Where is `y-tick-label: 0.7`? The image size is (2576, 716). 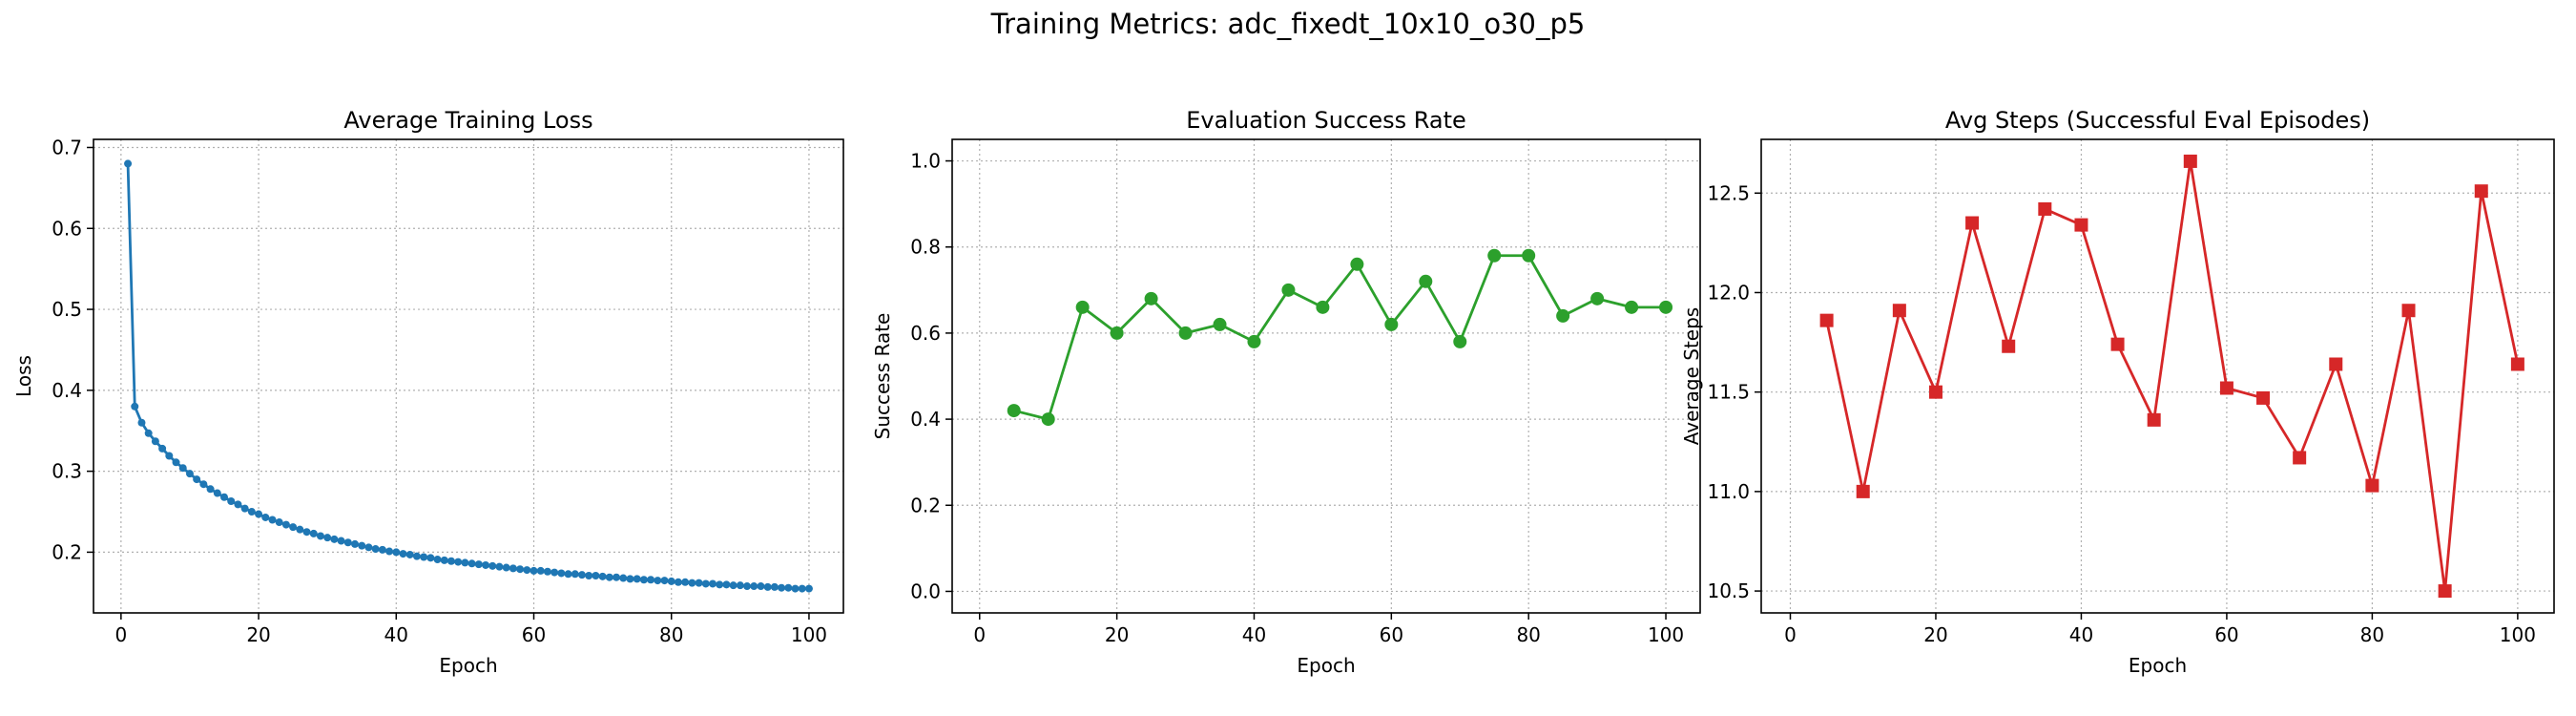 y-tick-label: 0.7 is located at coordinates (67, 147).